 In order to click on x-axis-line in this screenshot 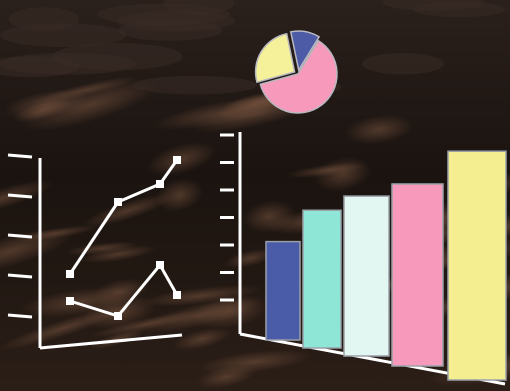, I will do `click(111, 341)`.